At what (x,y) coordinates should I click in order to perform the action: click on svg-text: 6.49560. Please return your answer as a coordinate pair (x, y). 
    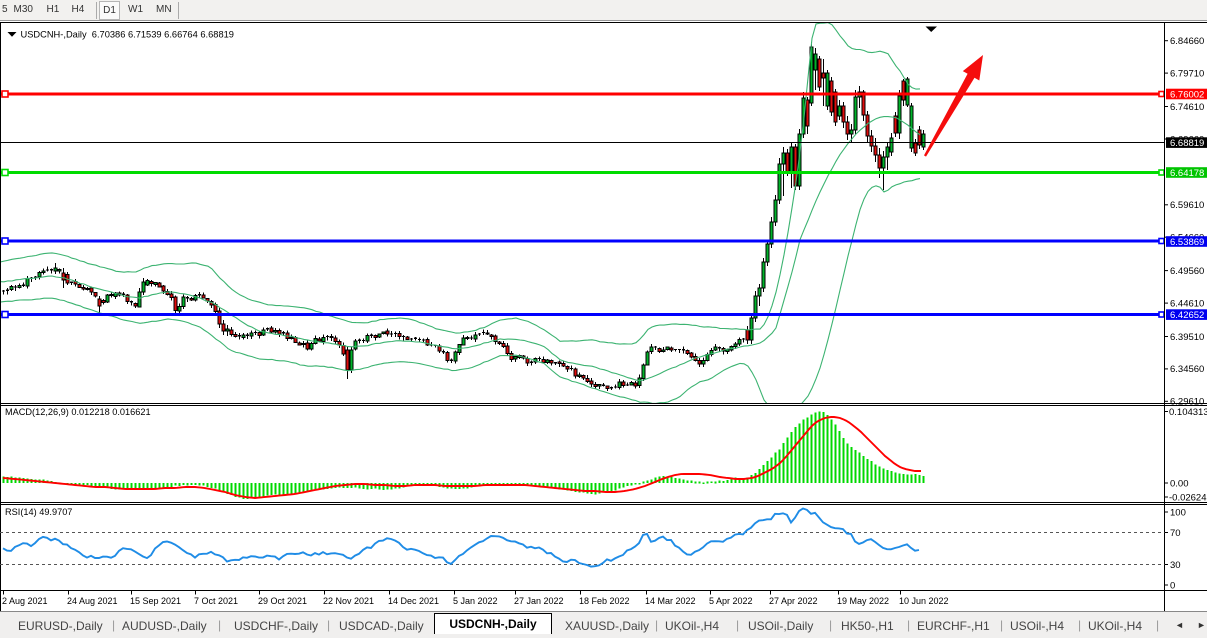
    Looking at the image, I should click on (1187, 271).